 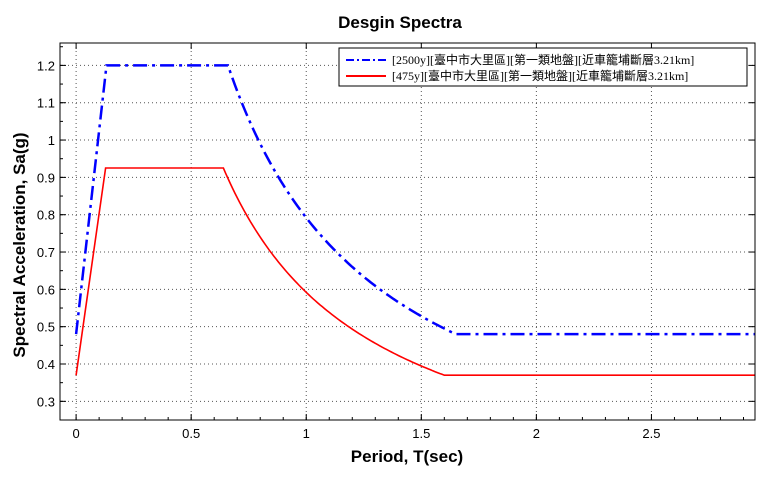 What do you see at coordinates (19, 244) in the screenshot?
I see `y-axis-label: Spectral Acceleration, Sa(g)` at bounding box center [19, 244].